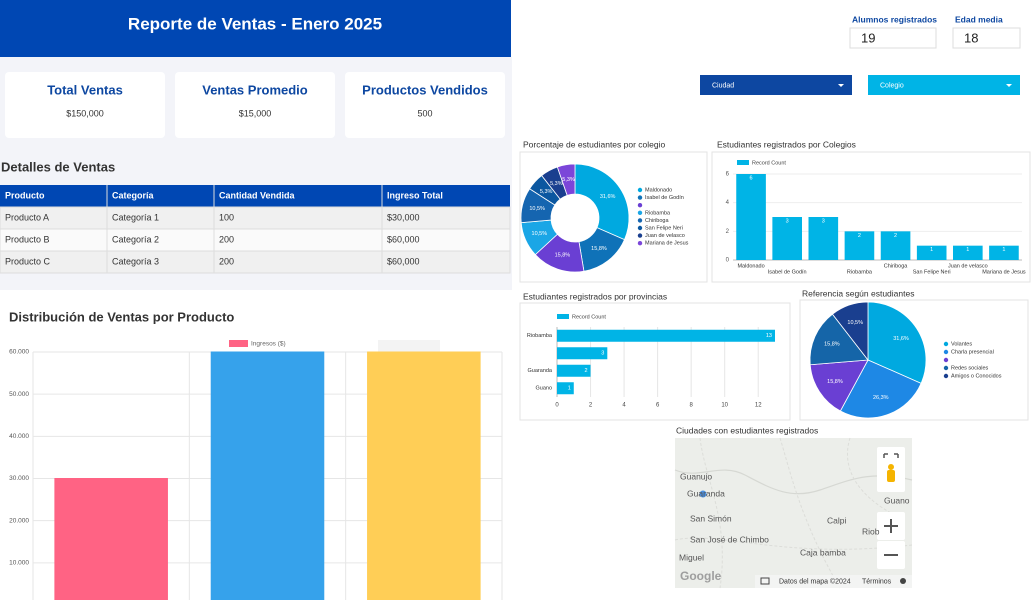  What do you see at coordinates (658, 190) in the screenshot?
I see `legend-label: Maldonado` at bounding box center [658, 190].